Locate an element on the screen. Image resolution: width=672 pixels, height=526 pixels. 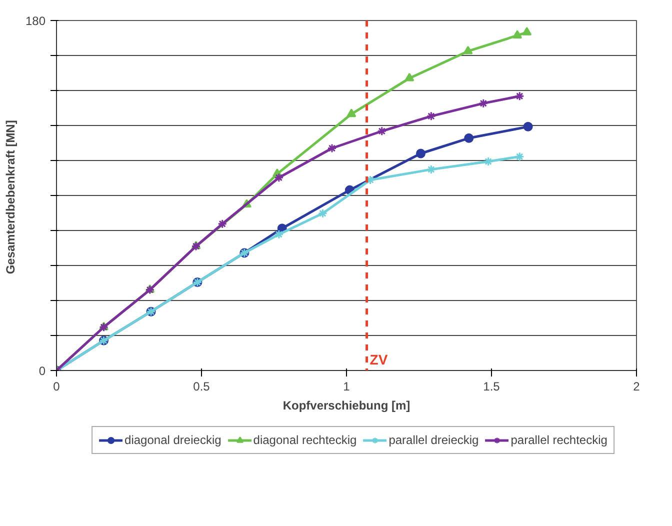
x-tick-label: 0 is located at coordinates (56, 387).